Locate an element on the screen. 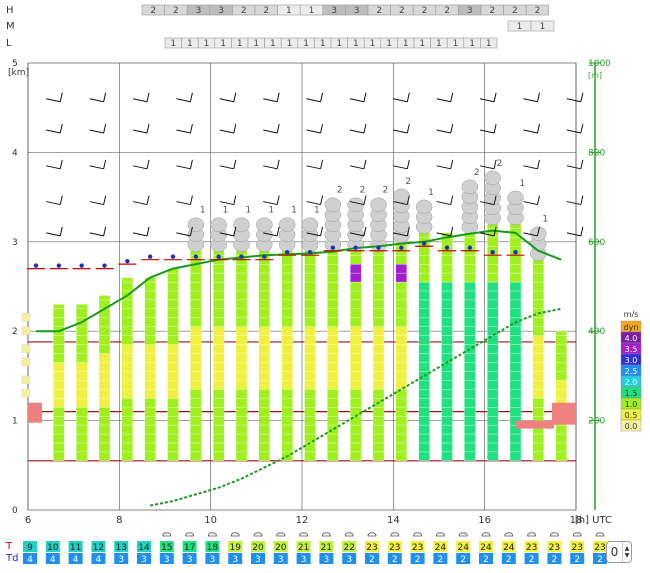 Image resolution: width=650 pixels, height=573 pixels. day-stepper: 0 ▲ ▼ is located at coordinates (619, 552).